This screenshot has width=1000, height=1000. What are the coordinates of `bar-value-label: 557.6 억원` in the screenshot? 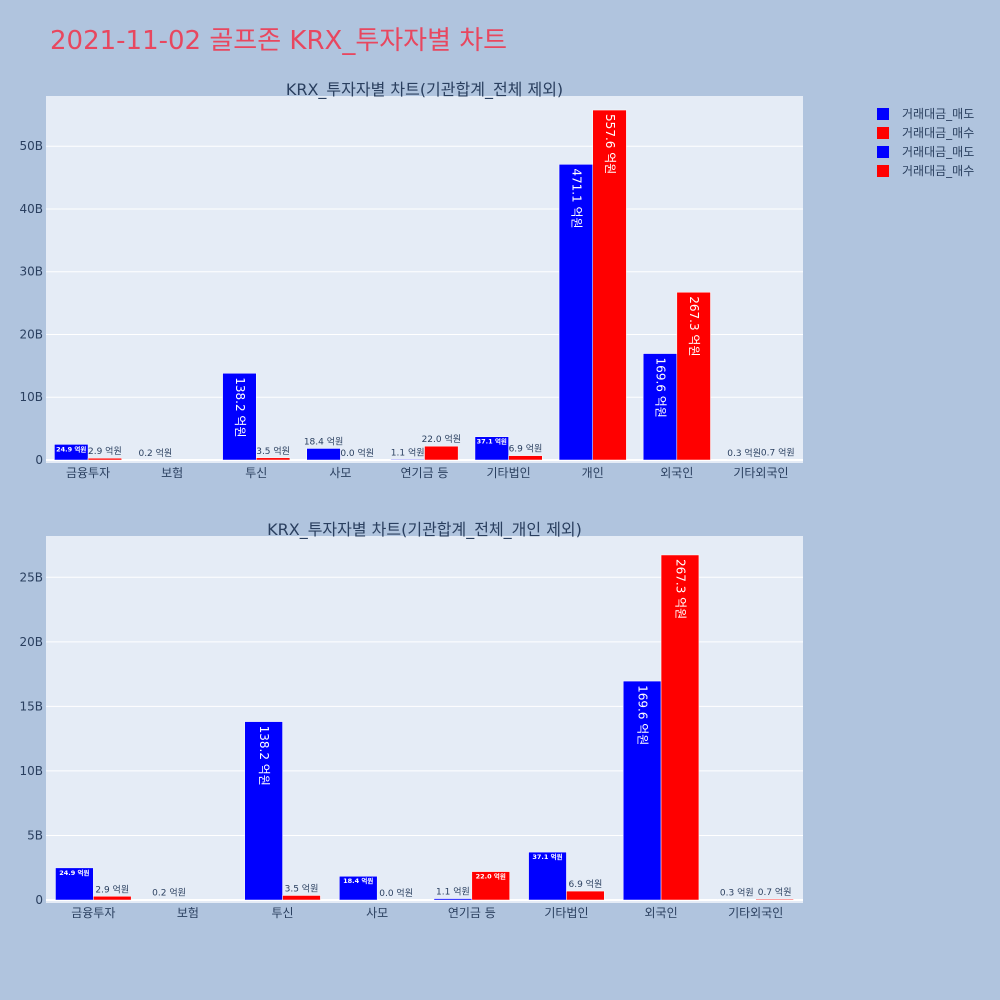 It's located at (610, 144).